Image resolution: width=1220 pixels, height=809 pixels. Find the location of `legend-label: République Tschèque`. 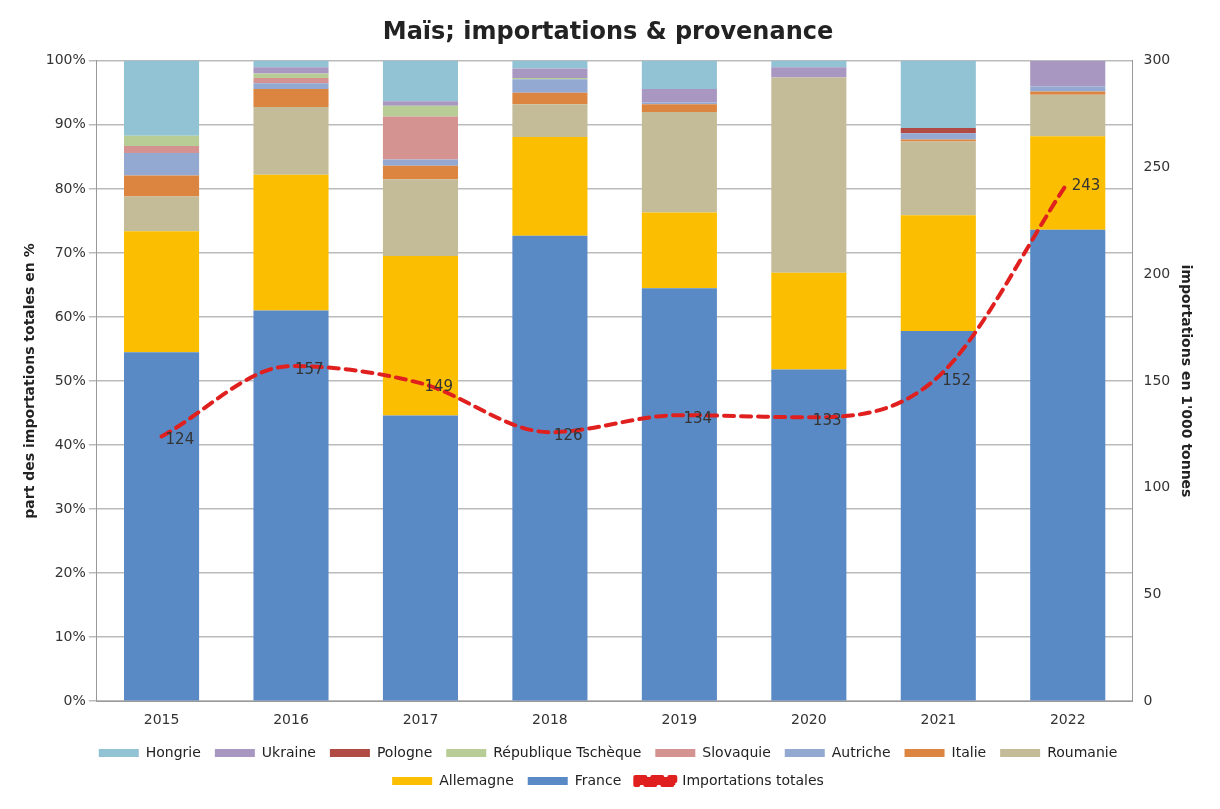

legend-label: République Tschèque is located at coordinates (567, 751).